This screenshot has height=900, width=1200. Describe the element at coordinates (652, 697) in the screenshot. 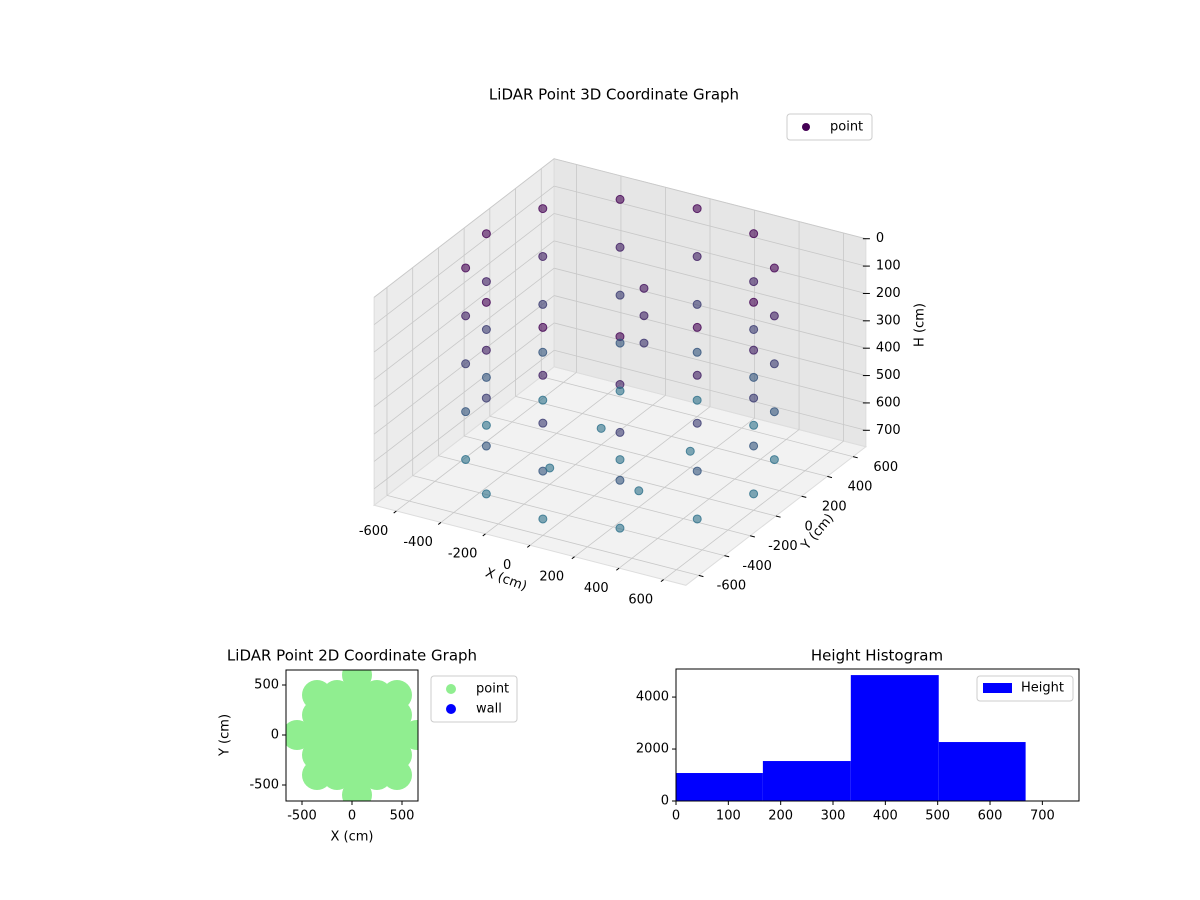

I see `y-tick-label: 4000` at that location.